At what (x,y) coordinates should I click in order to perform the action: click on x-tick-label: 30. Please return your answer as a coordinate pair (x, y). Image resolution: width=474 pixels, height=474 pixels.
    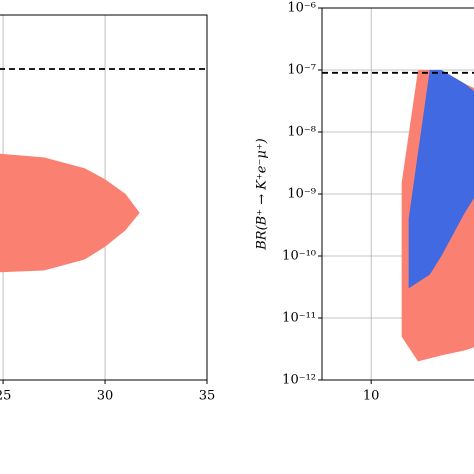
    Looking at the image, I should click on (105, 396).